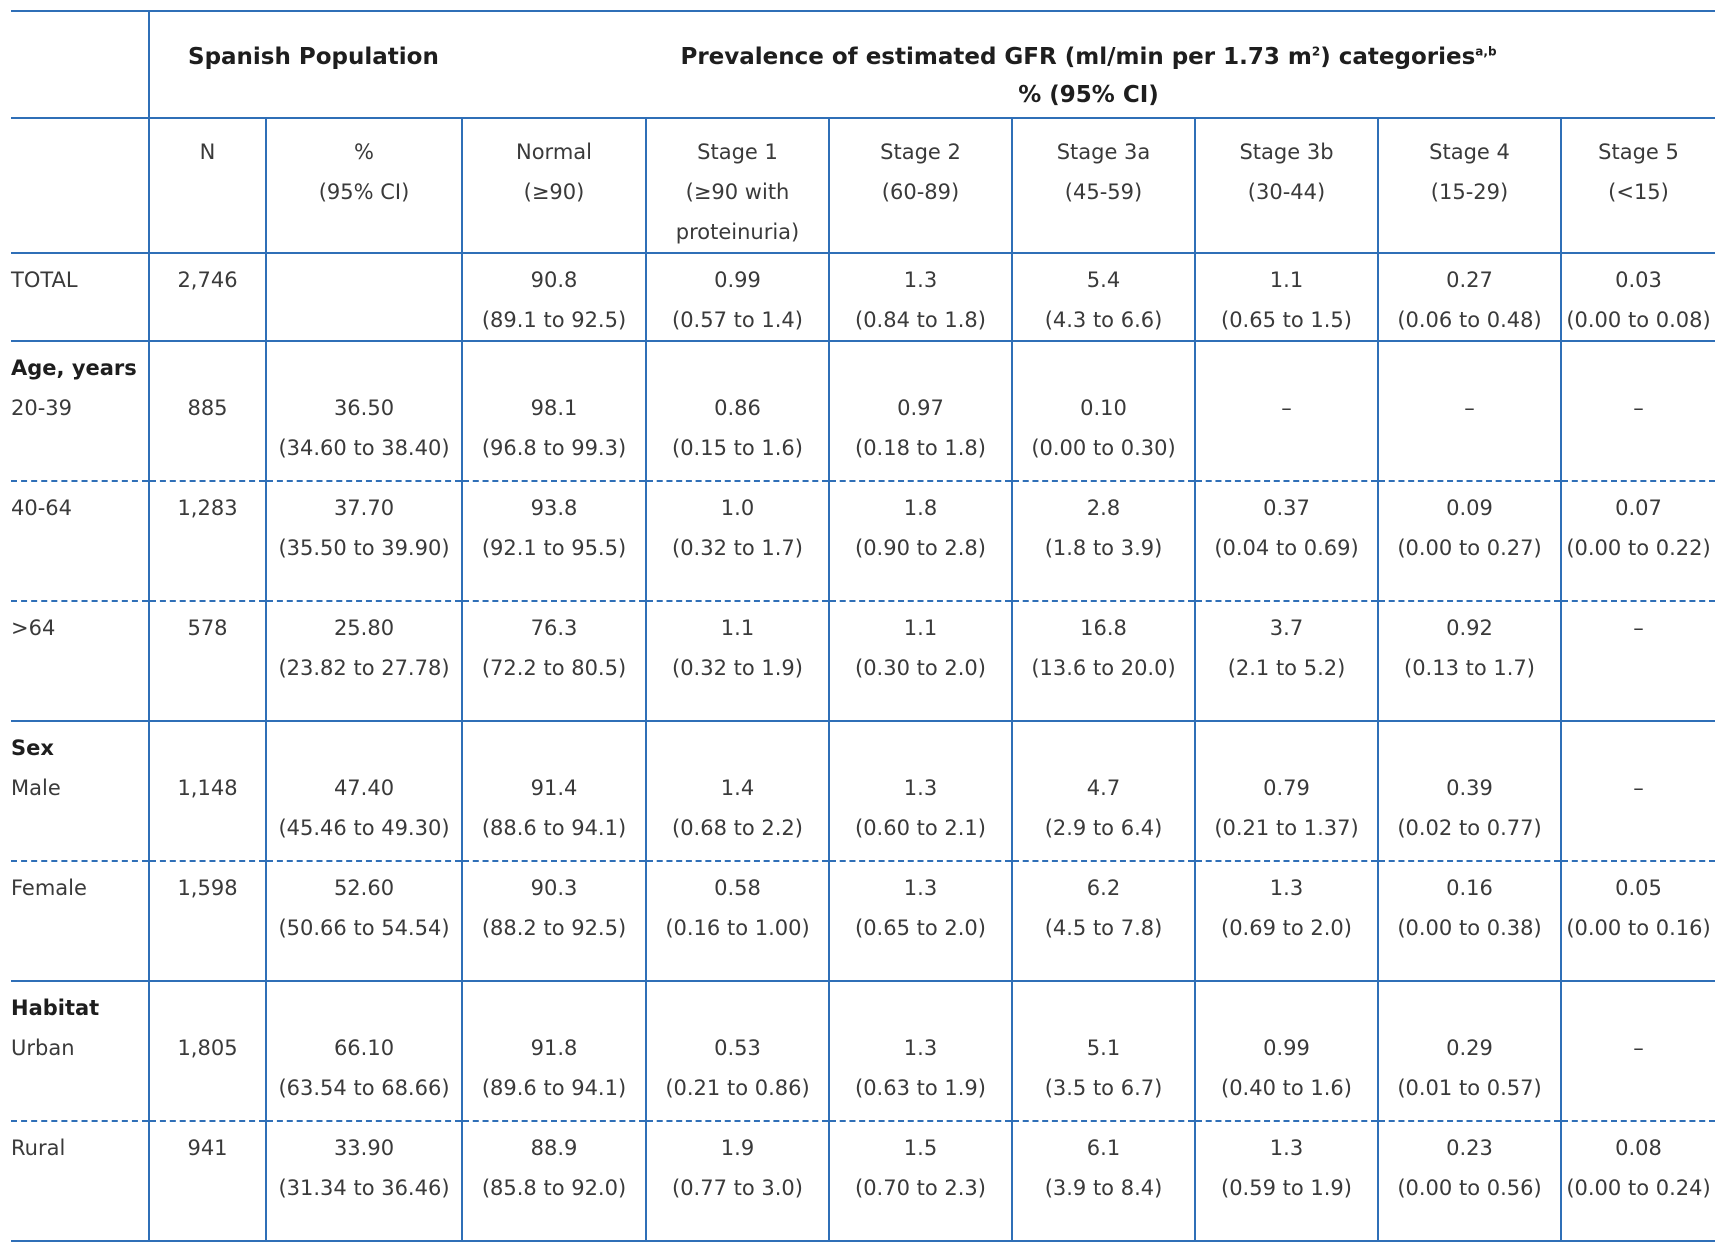  Describe the element at coordinates (920, 928) in the screenshot. I see `cell-line: (0.65 to 2.0)` at that location.